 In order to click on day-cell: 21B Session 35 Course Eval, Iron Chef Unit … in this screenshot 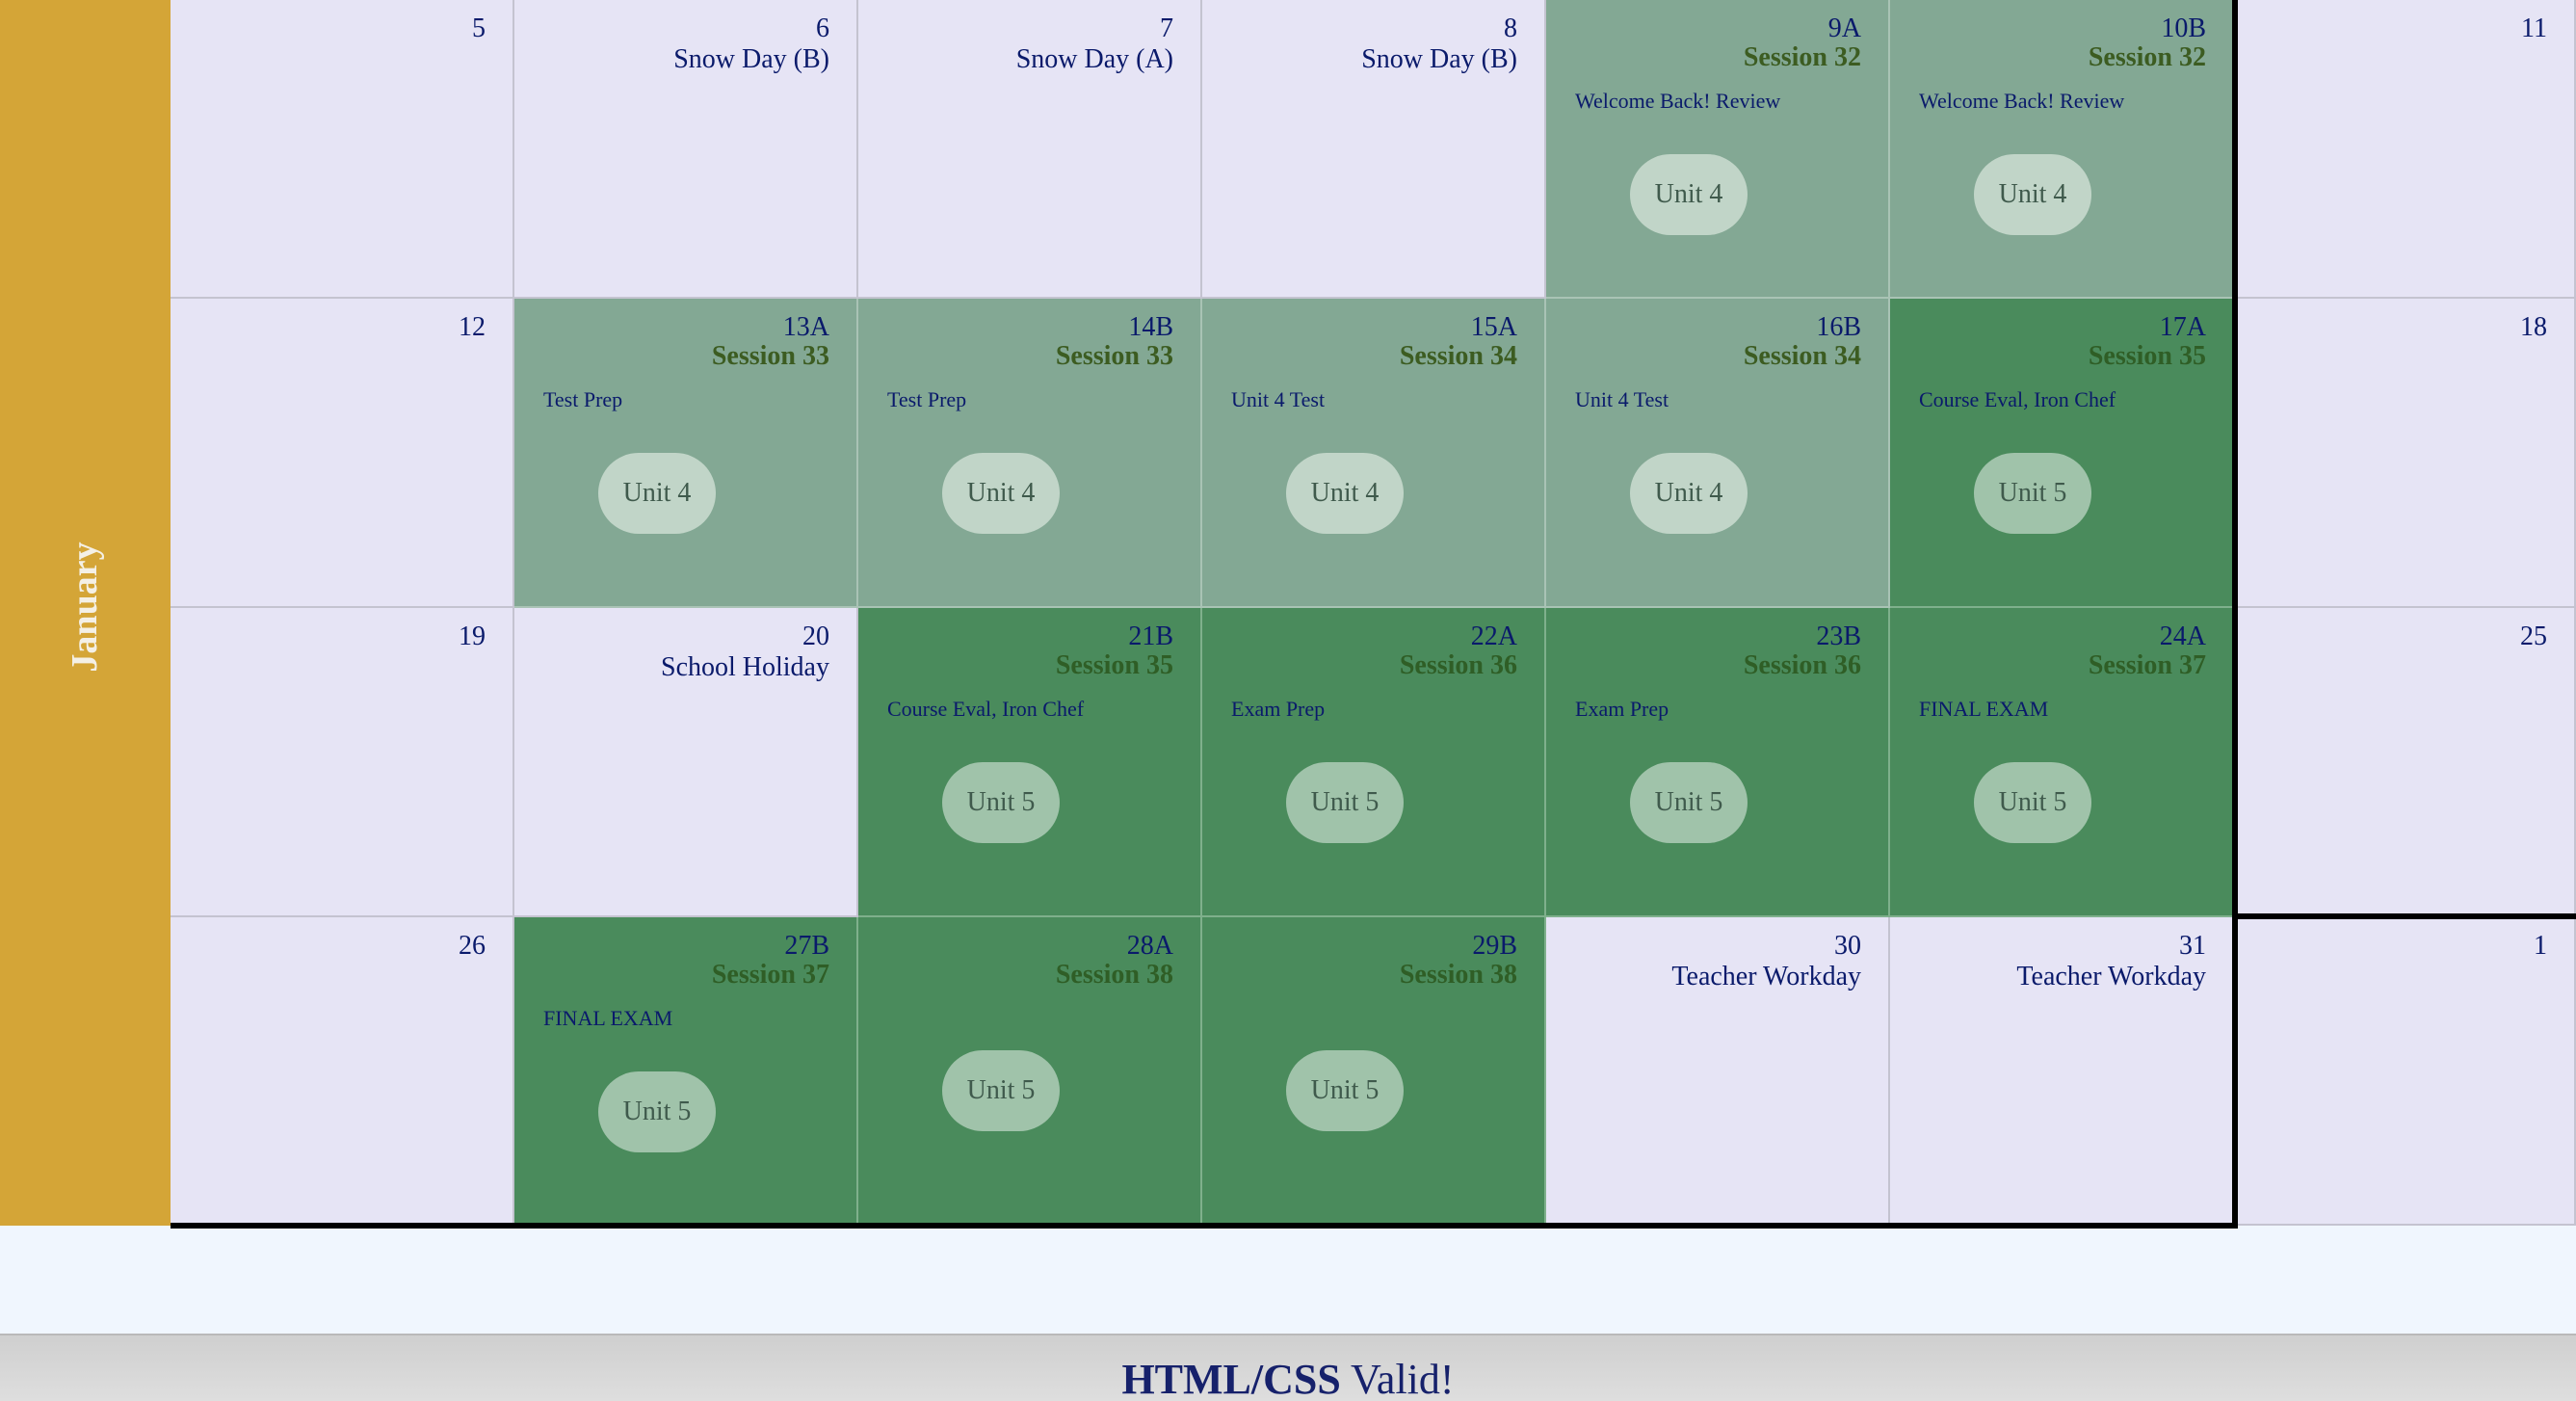, I will do `click(1030, 762)`.